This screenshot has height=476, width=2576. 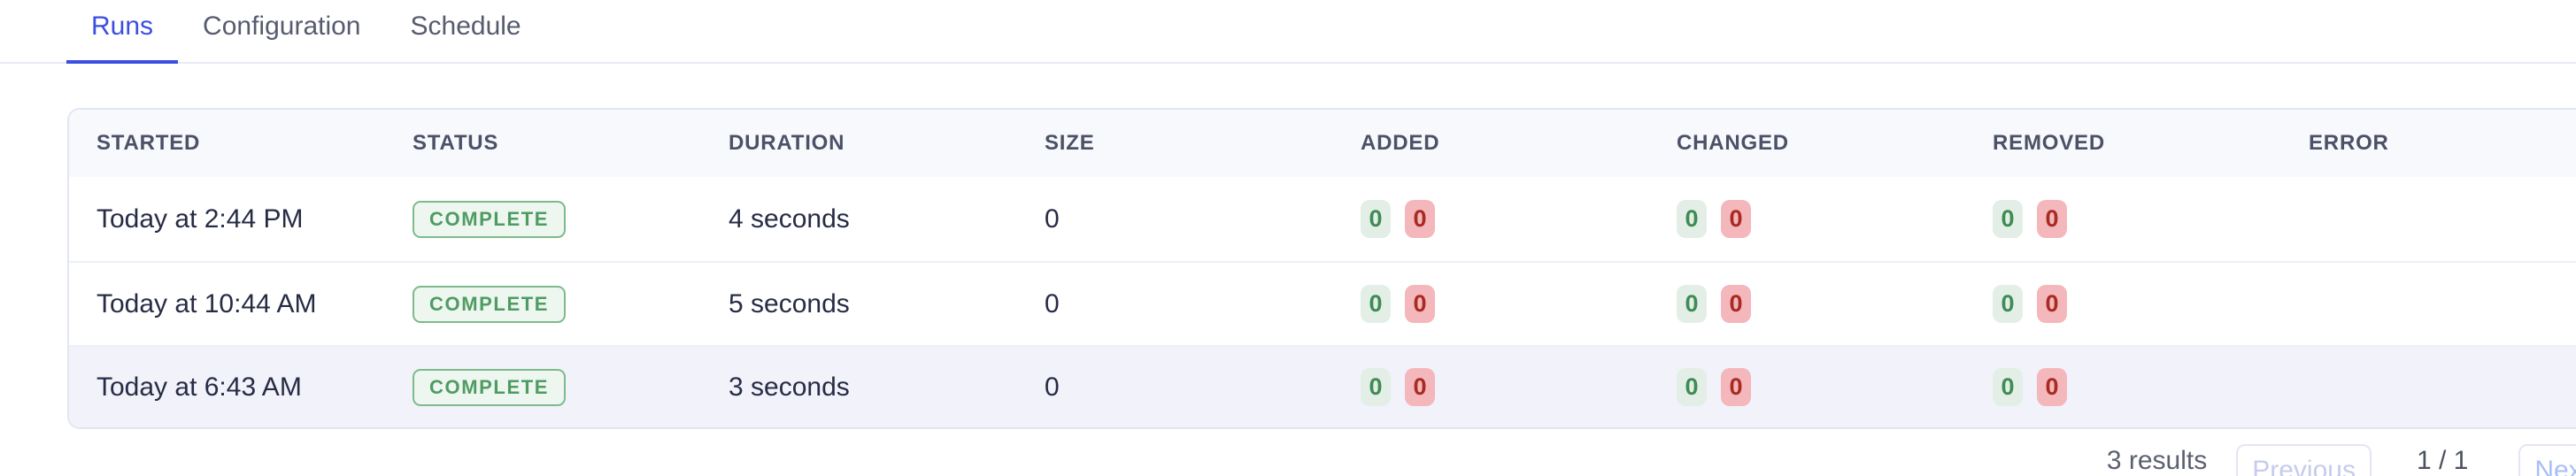 I want to click on column-header-error: ERROR, so click(x=2349, y=143).